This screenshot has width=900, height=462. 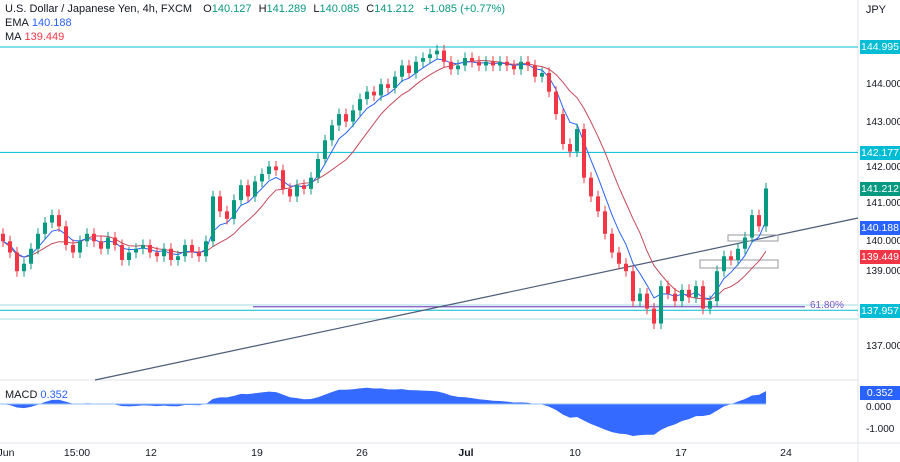 What do you see at coordinates (13, 37) in the screenshot?
I see `ma-label: MA` at bounding box center [13, 37].